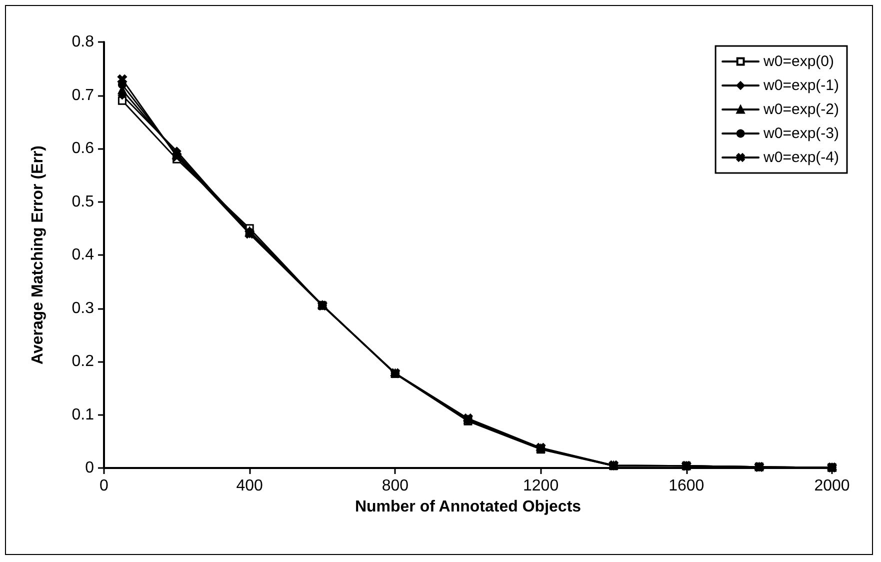 The width and height of the screenshot is (881, 562). I want to click on x-tick-label: 0, so click(104, 486).